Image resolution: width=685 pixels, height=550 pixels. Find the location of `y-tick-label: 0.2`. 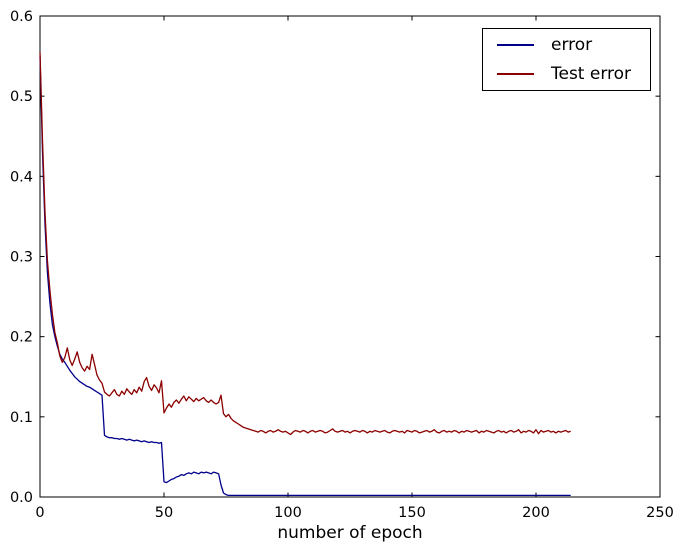

y-tick-label: 0.2 is located at coordinates (21, 338).